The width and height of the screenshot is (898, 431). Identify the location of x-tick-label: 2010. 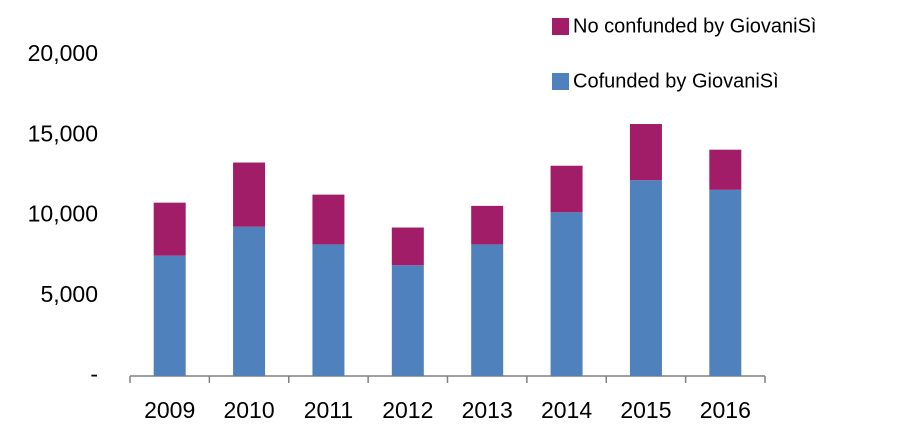
(248, 410).